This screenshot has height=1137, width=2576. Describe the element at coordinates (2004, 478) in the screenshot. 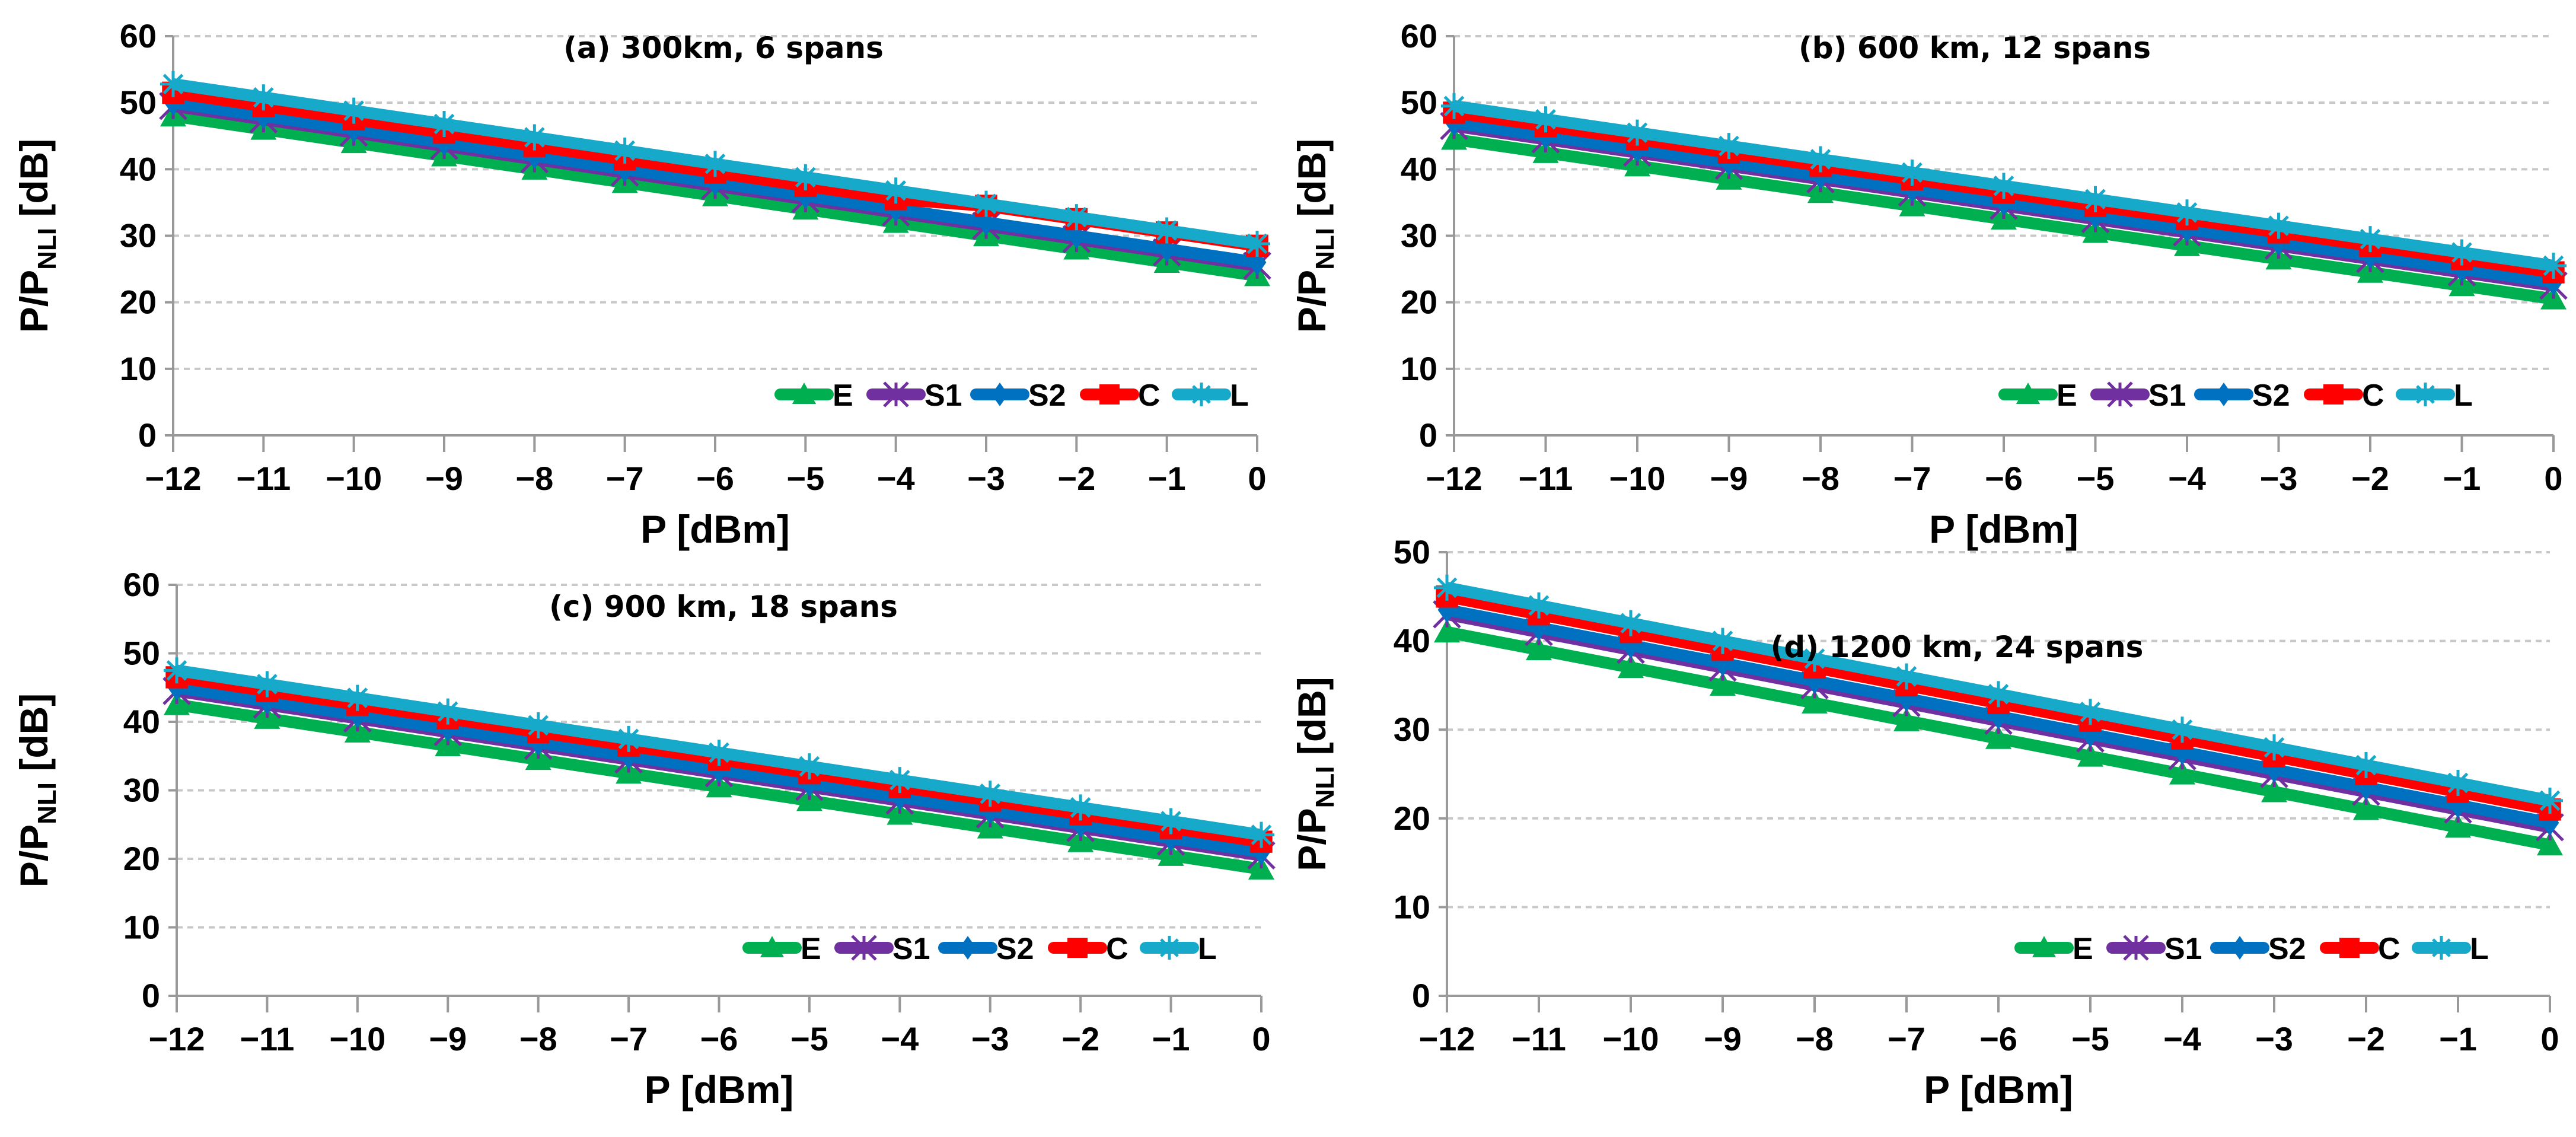

I see `x-tick-label: −6` at that location.